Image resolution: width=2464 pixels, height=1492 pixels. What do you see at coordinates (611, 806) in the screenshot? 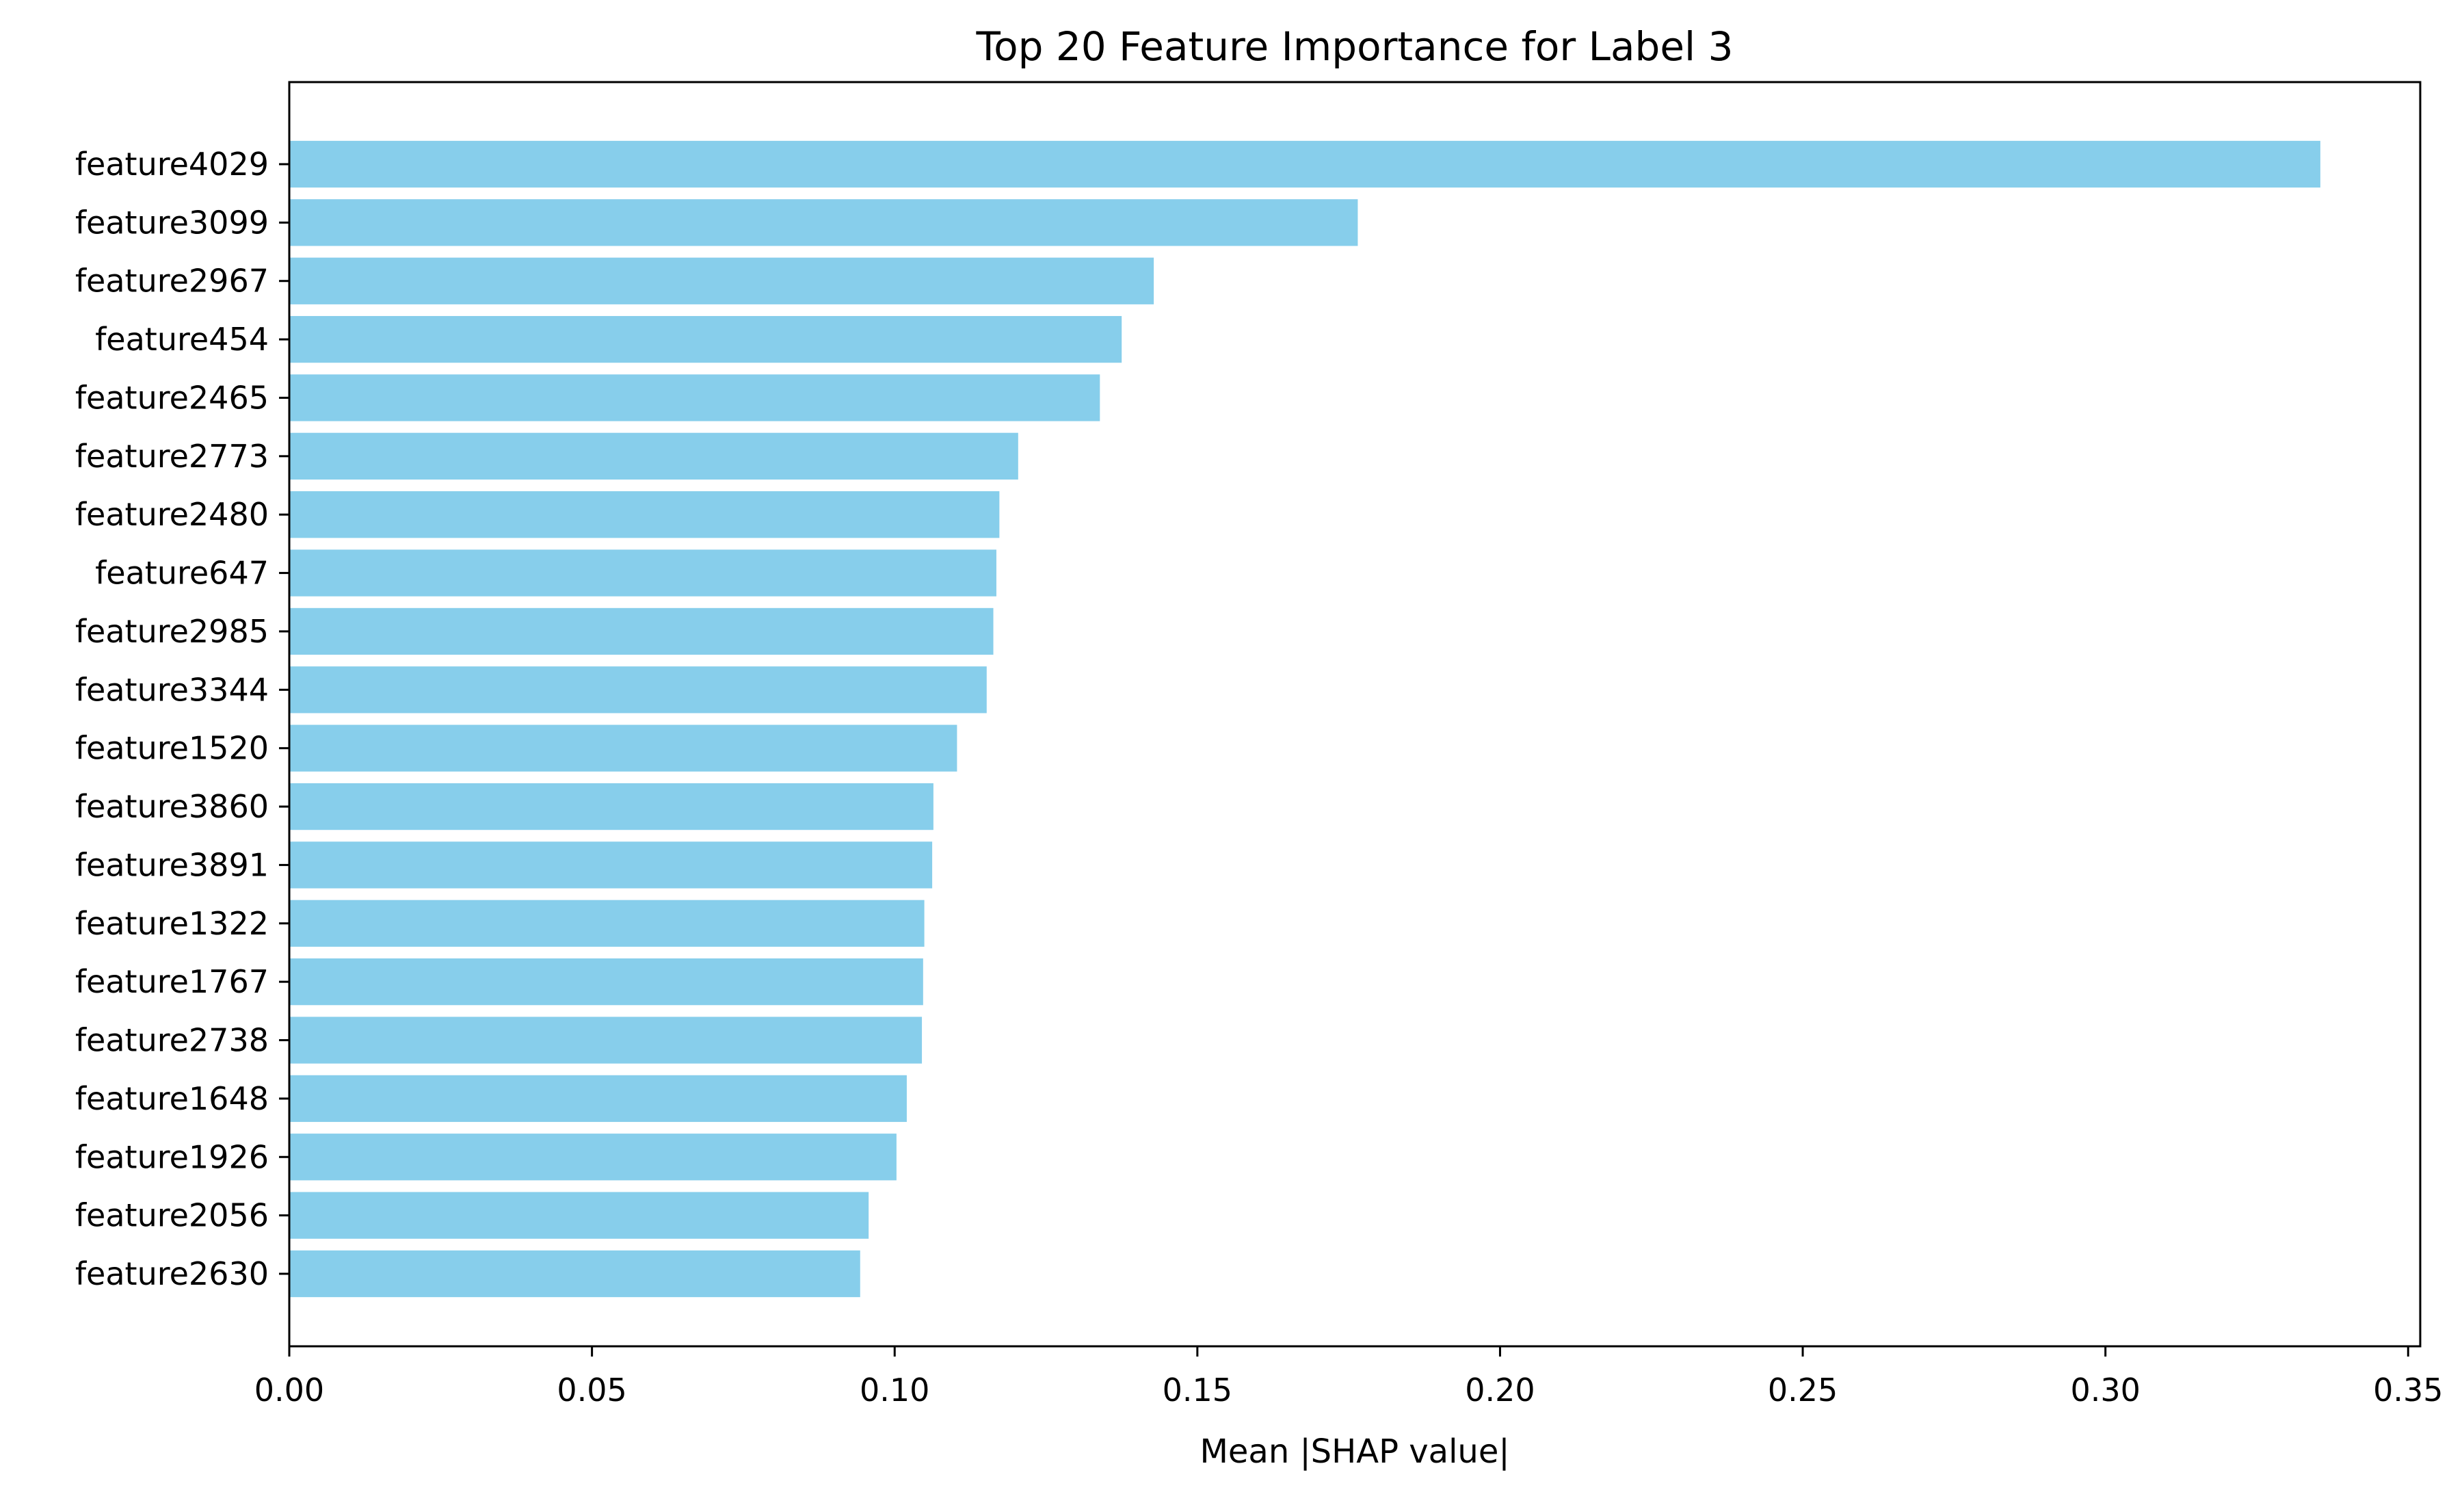
I see `bar-feature3860` at bounding box center [611, 806].